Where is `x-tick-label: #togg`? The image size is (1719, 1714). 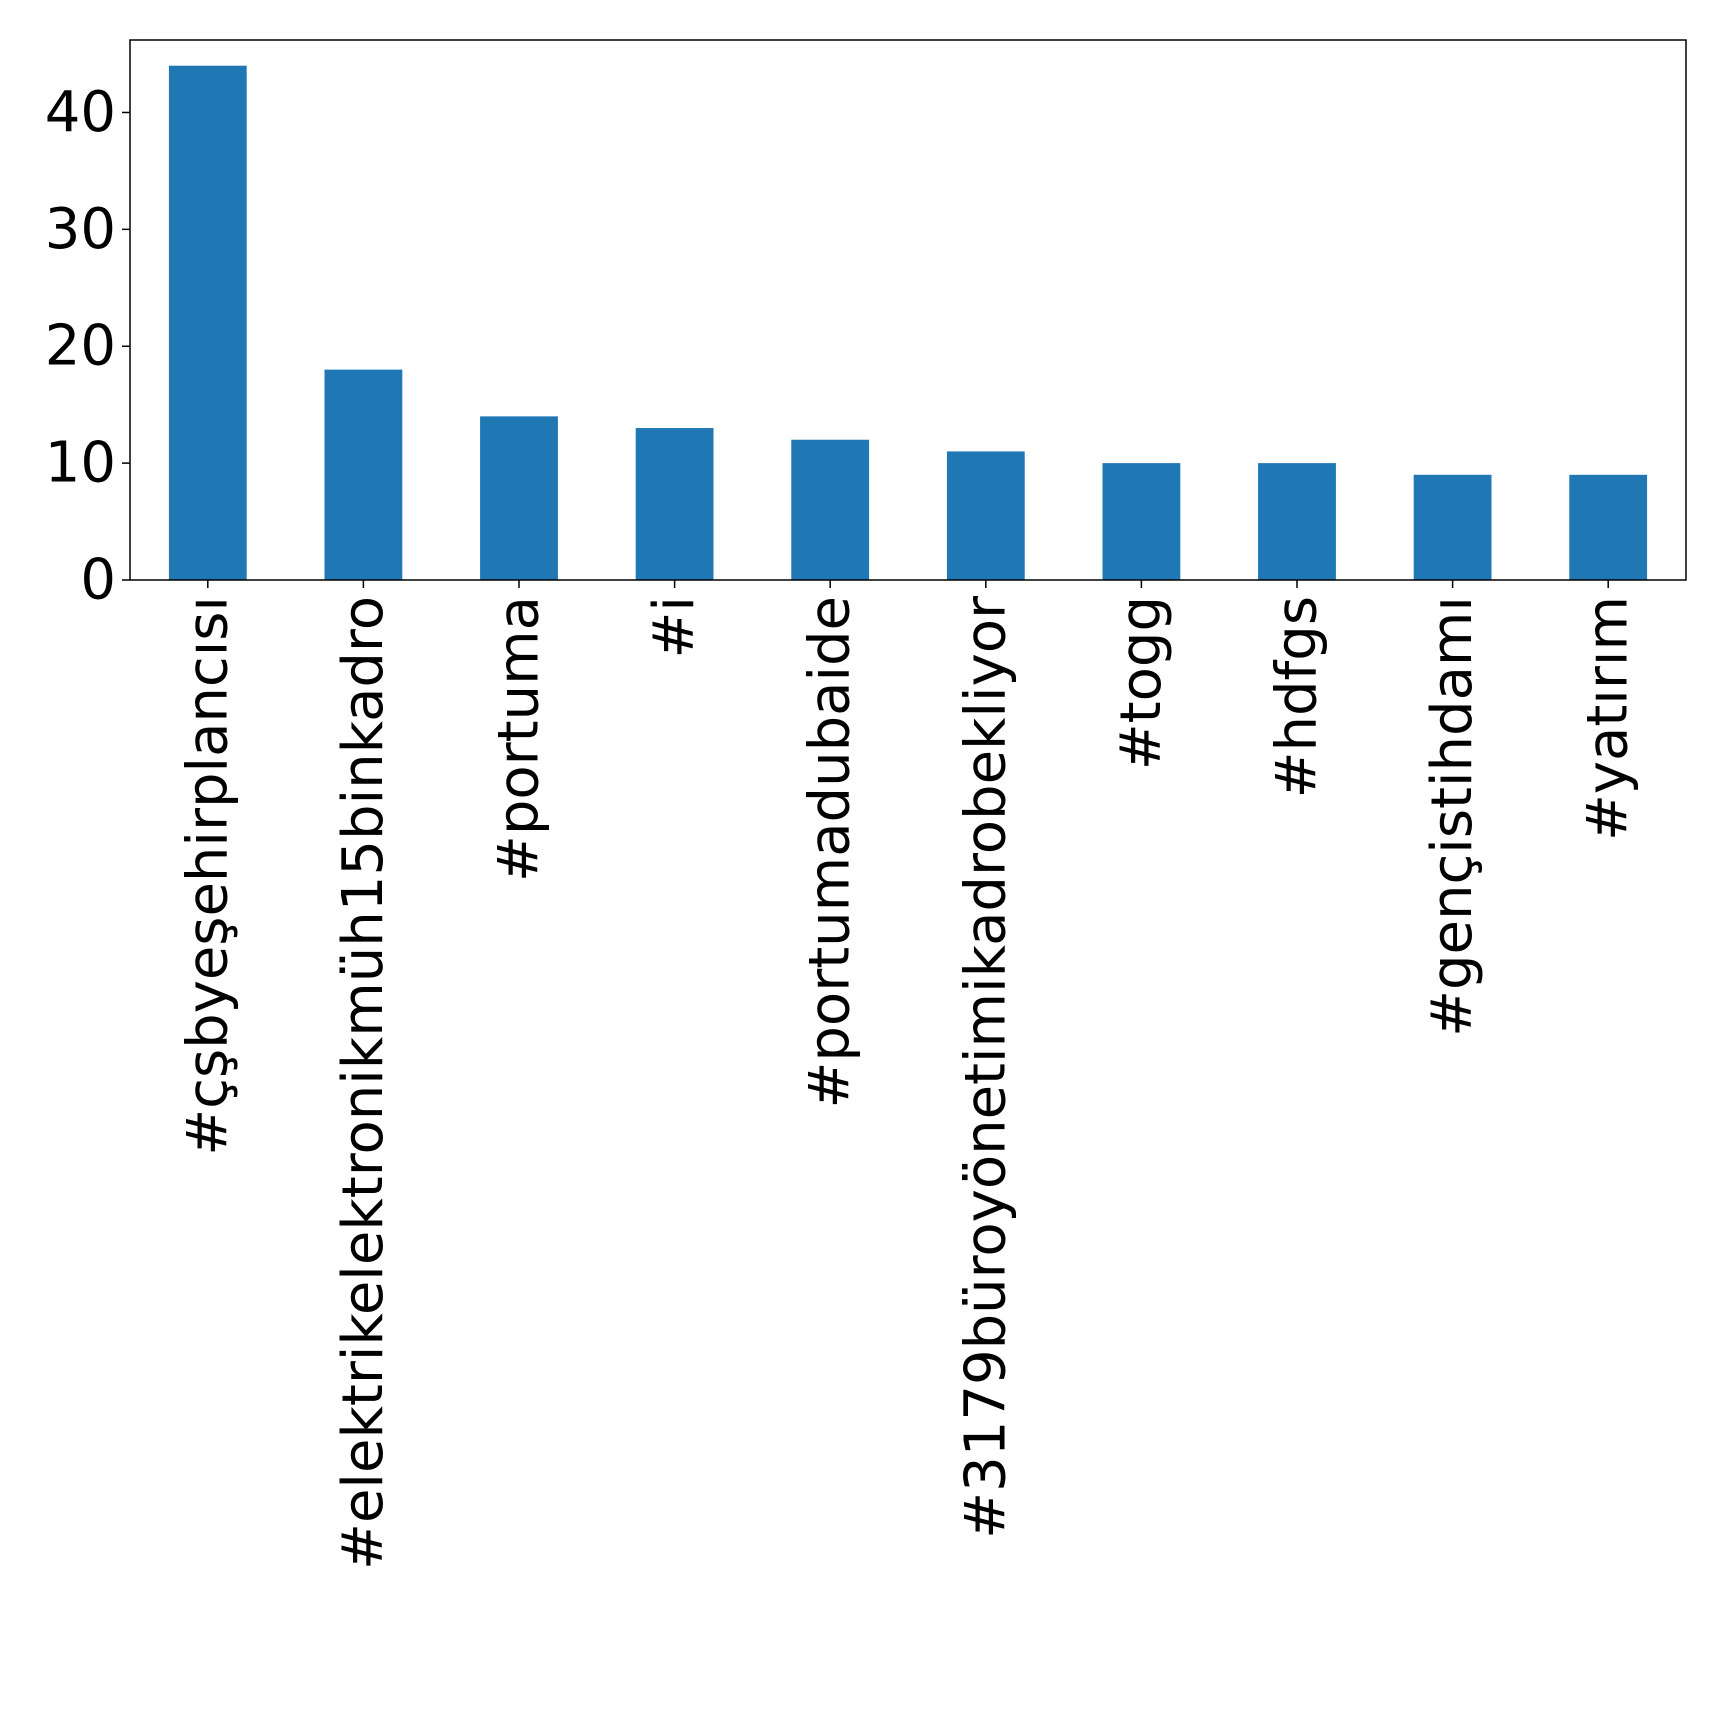 x-tick-label: #togg is located at coordinates (1141, 683).